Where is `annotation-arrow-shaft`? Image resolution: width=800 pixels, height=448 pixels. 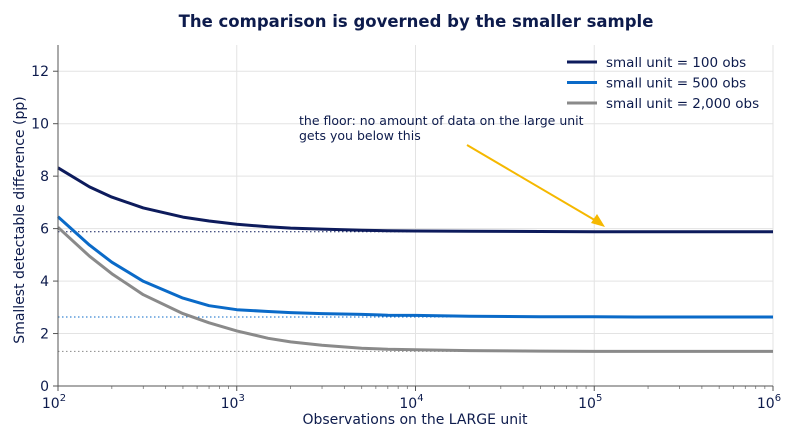
annotation-arrow-shaft is located at coordinates (532, 183).